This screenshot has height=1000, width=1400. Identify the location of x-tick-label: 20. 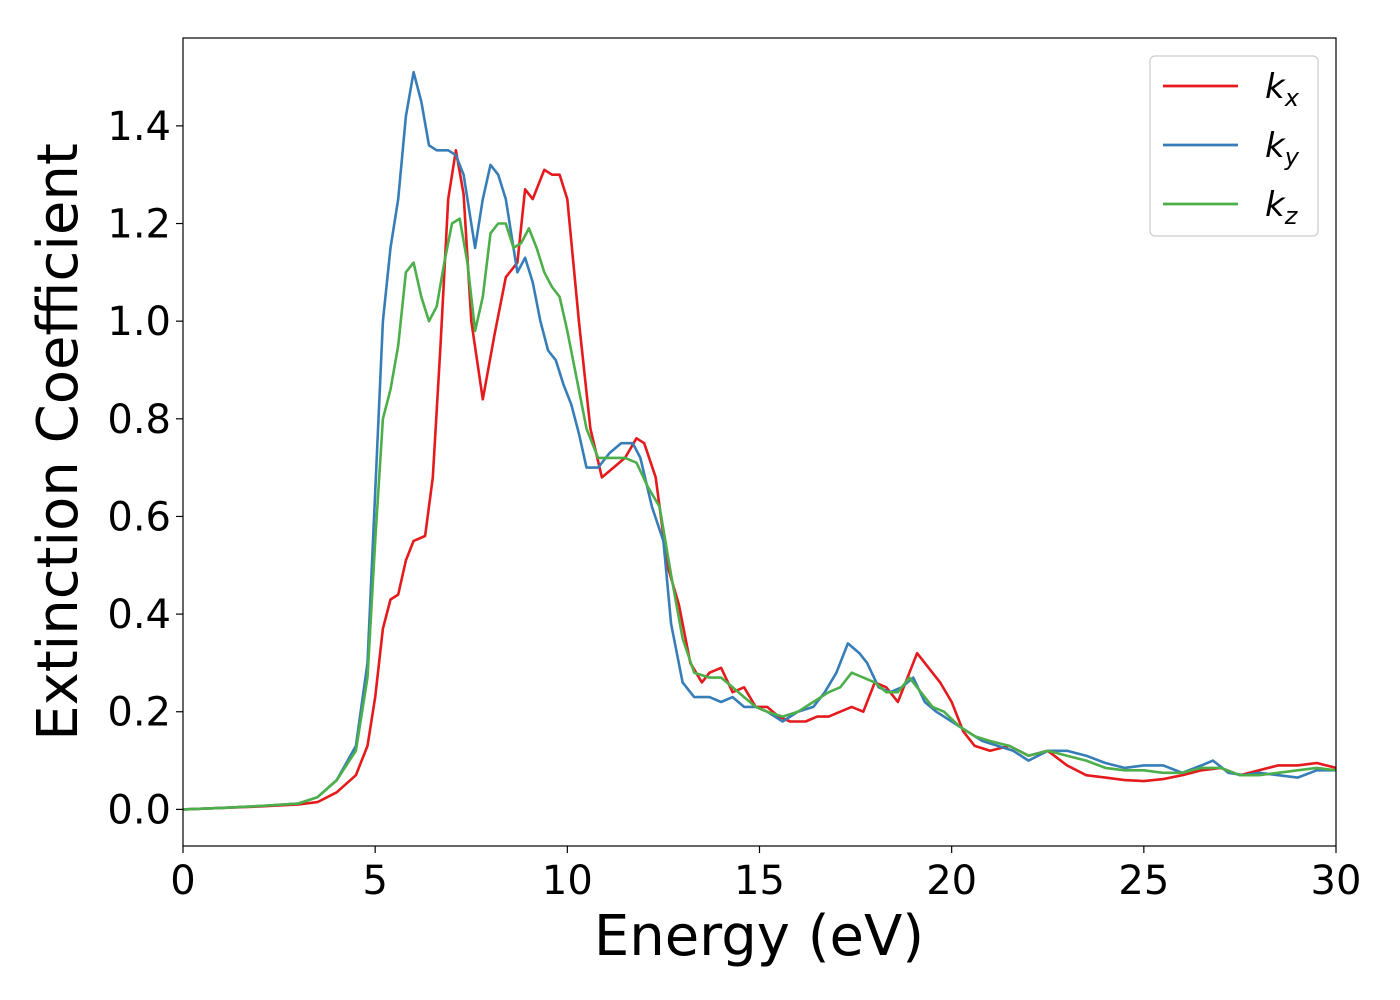
(951, 881).